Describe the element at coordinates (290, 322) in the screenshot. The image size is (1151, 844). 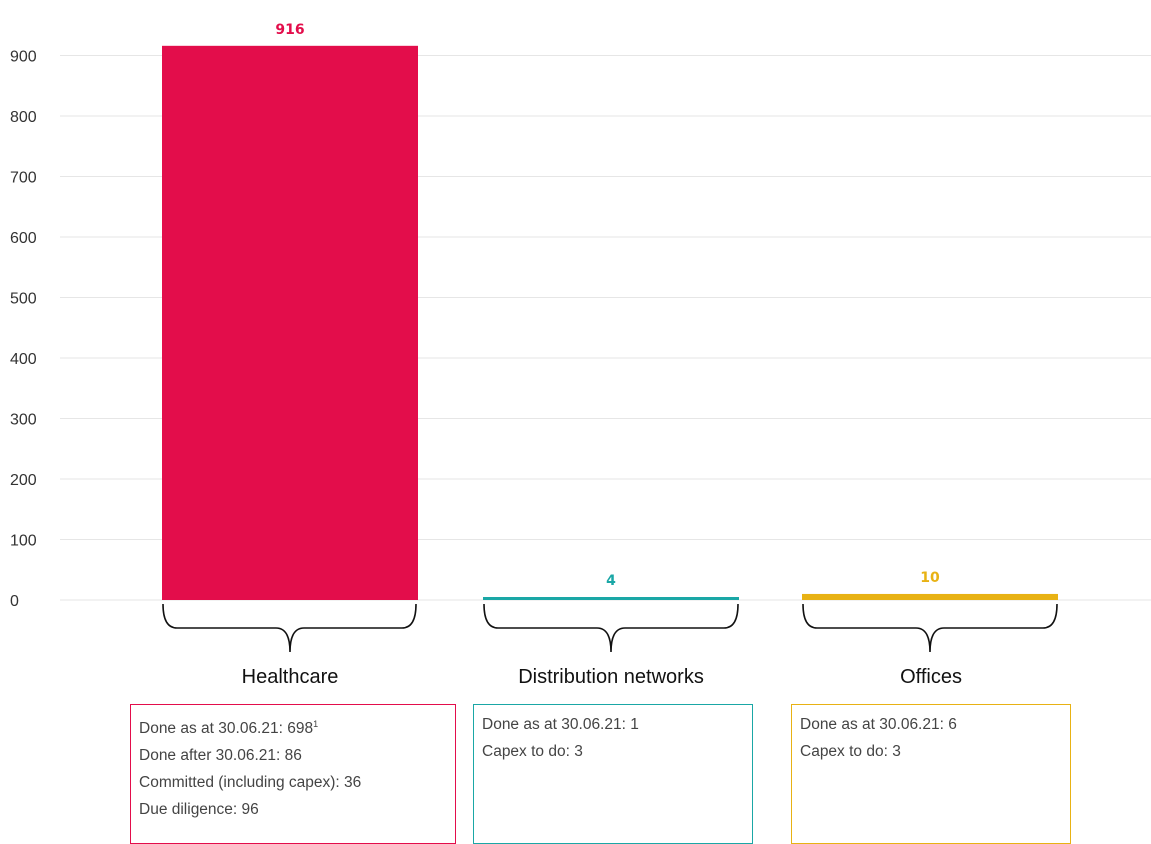
I see `bar-healthcare` at that location.